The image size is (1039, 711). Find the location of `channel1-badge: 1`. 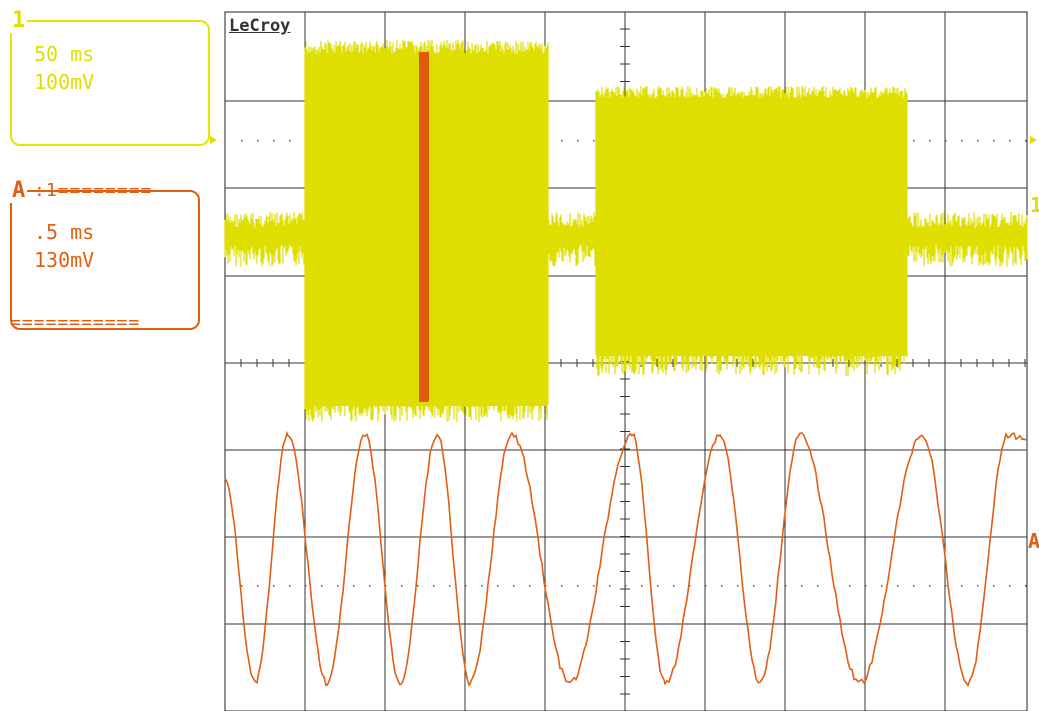

channel1-badge: 1 is located at coordinates (19, 20).